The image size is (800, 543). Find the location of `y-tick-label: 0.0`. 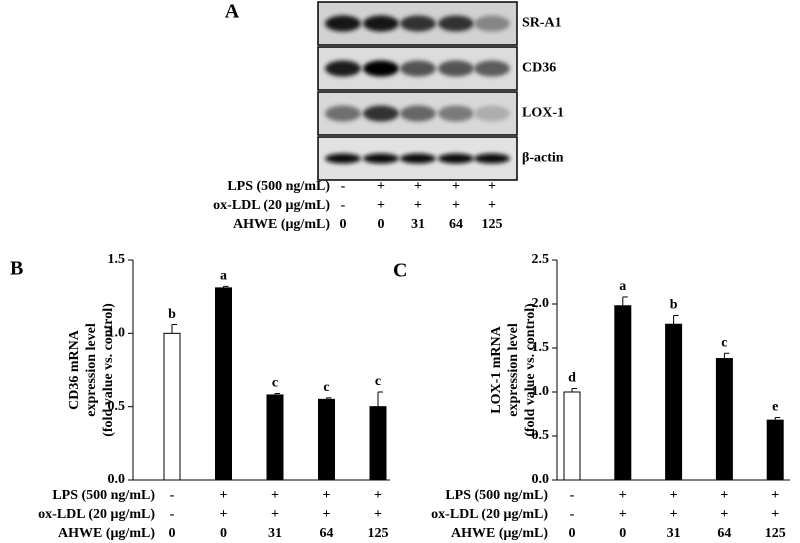

y-tick-label: 0.0 is located at coordinates (541, 479).